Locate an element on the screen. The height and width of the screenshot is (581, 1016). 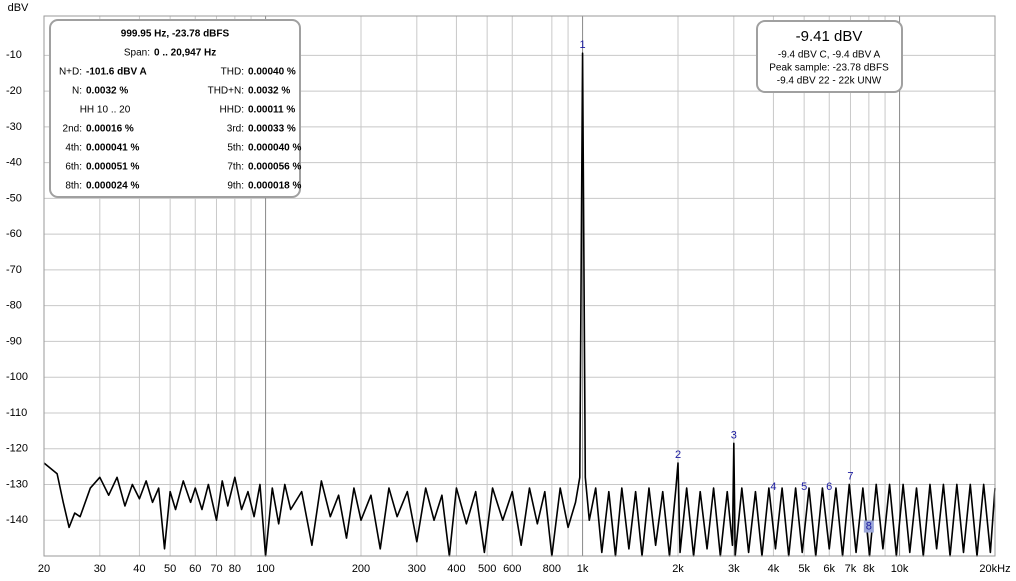
info-frame is located at coordinates (175, 108).